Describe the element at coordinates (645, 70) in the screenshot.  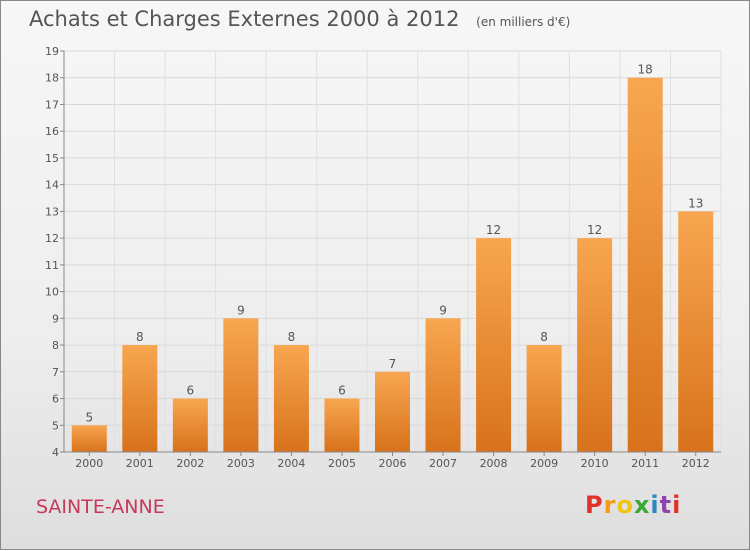
I see `bar-value-label: 18` at that location.